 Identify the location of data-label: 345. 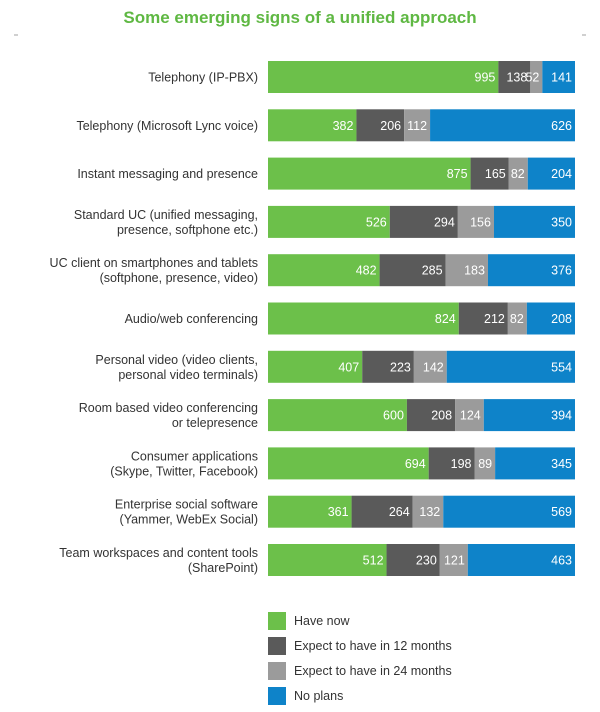
(561, 464).